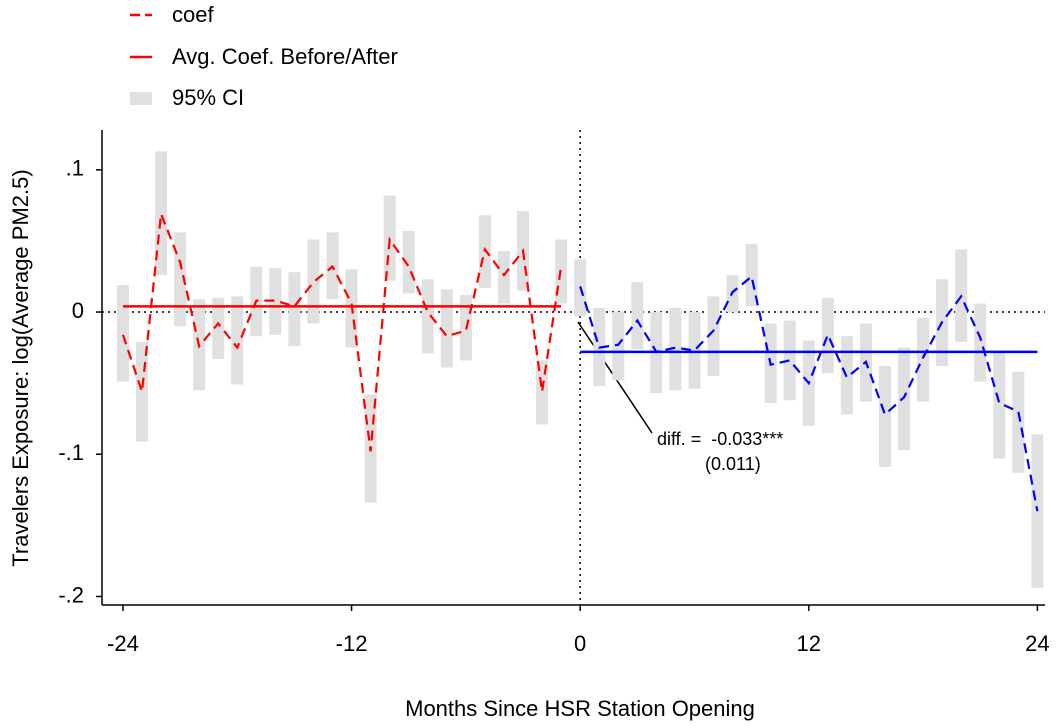 Image resolution: width=1057 pixels, height=726 pixels. Describe the element at coordinates (580, 643) in the screenshot. I see `x-tick-label: 0` at that location.